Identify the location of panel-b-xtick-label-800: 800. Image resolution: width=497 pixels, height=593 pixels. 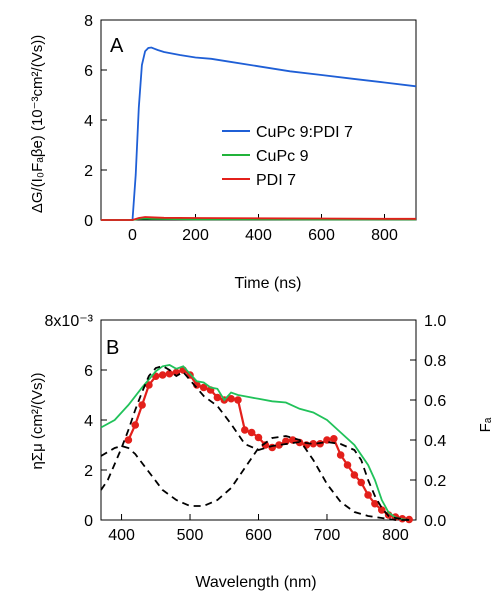
(395, 535).